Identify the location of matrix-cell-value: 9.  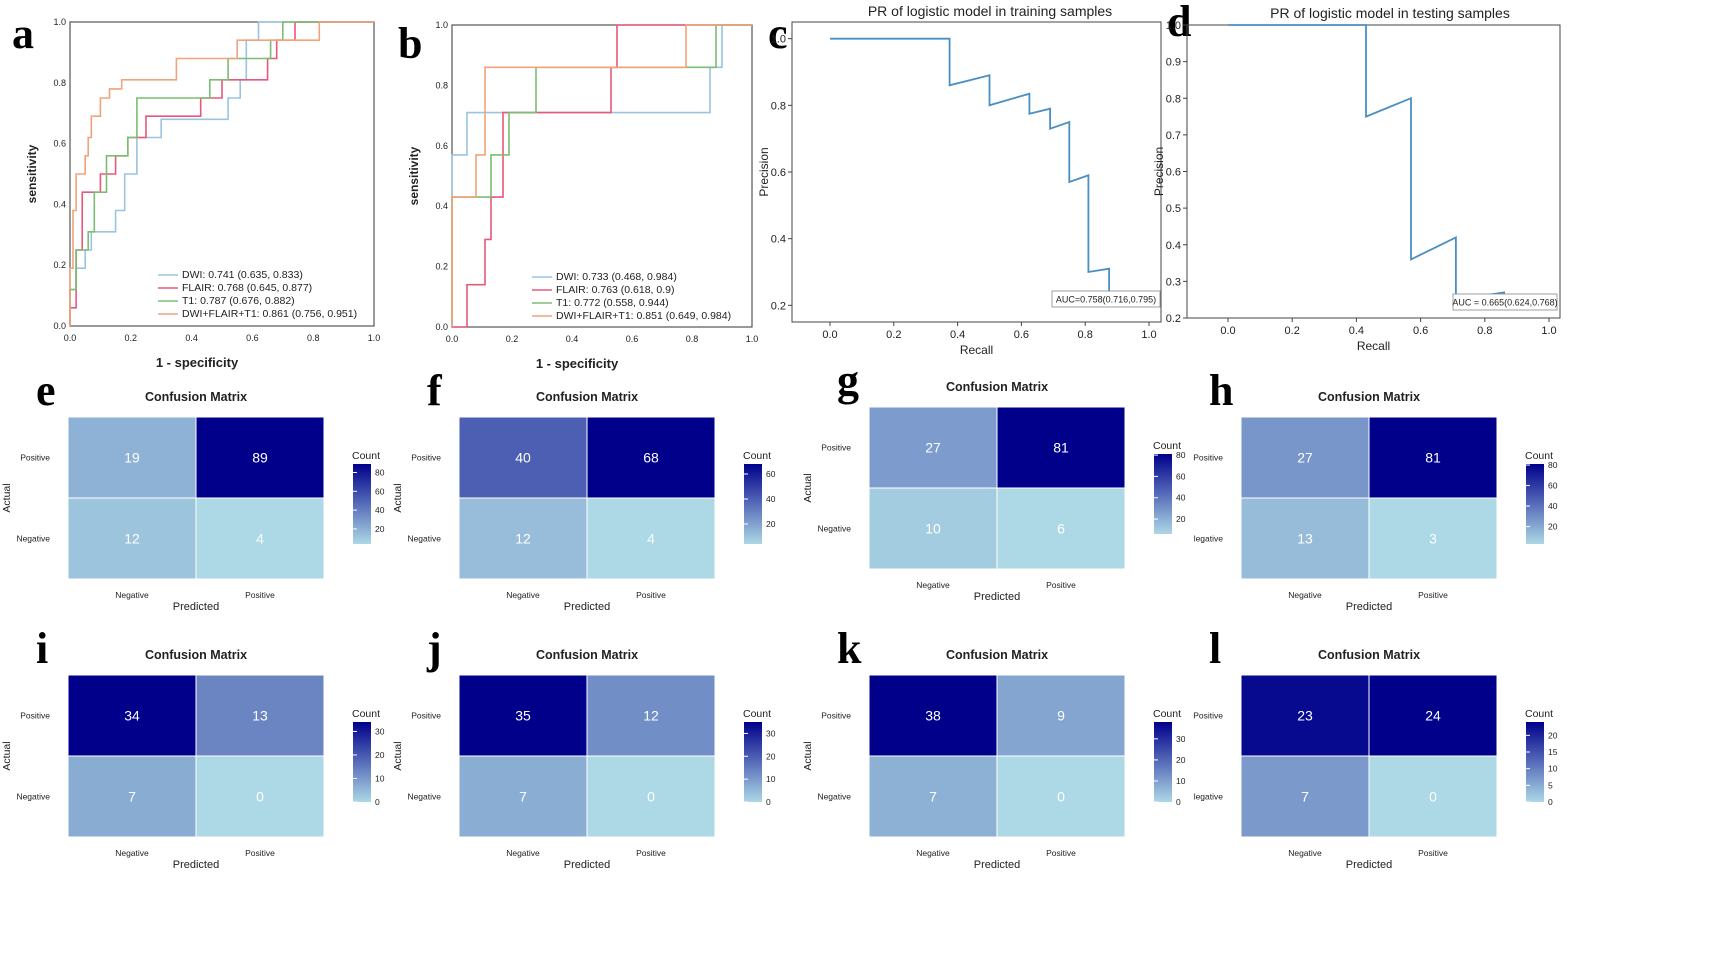
(1061, 716).